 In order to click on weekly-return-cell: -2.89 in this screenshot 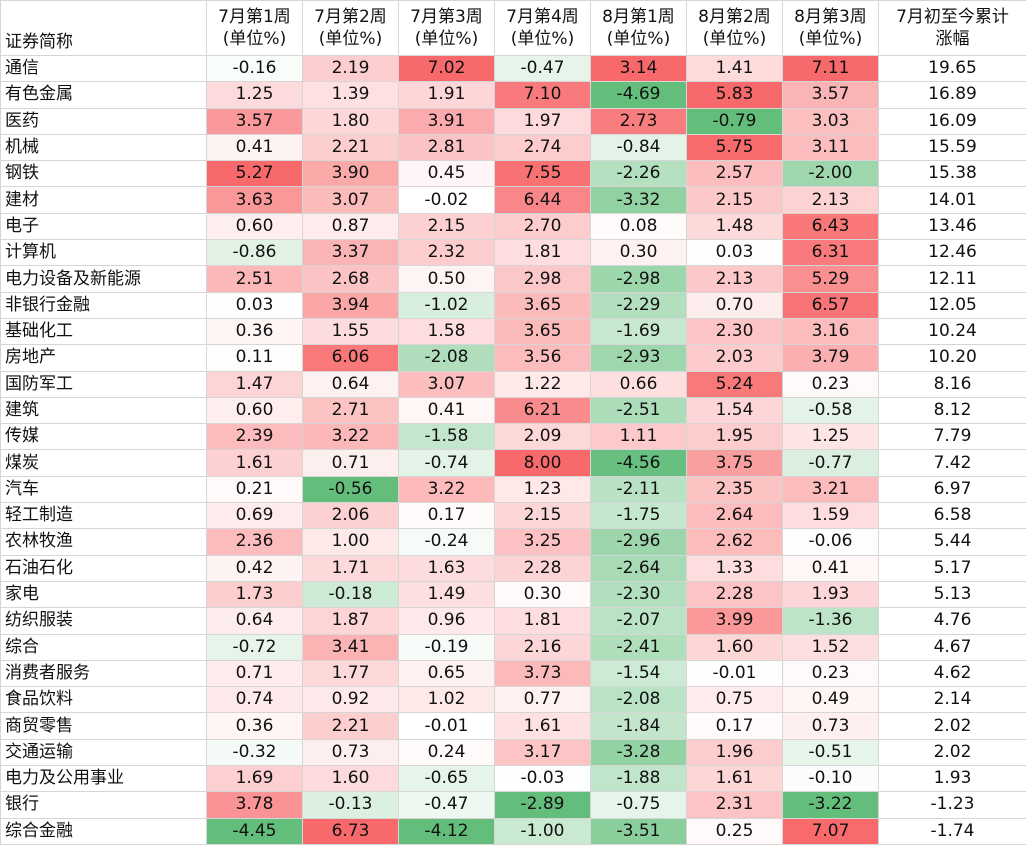, I will do `click(542, 805)`.